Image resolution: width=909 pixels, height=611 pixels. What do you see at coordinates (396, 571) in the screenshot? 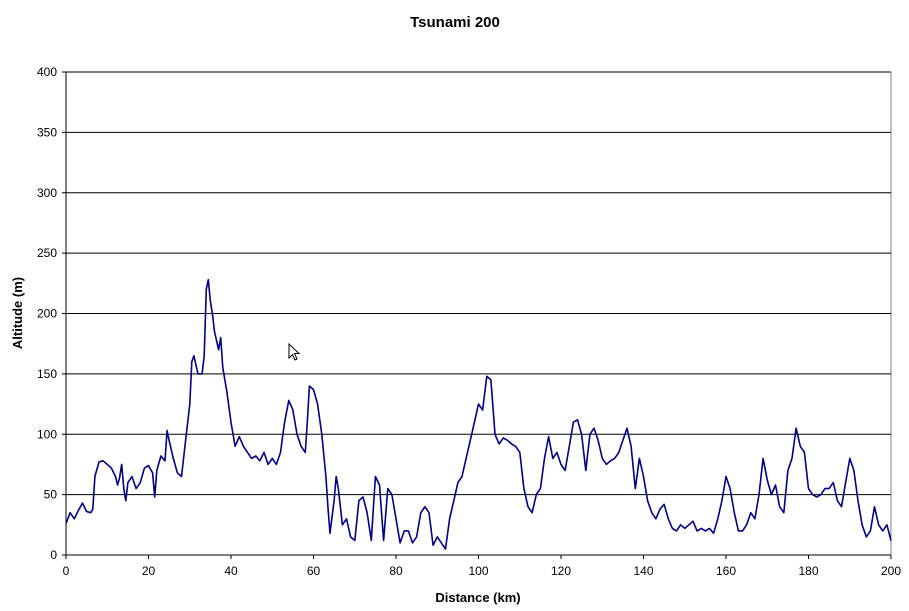
I see `x-tick-label: 80` at bounding box center [396, 571].